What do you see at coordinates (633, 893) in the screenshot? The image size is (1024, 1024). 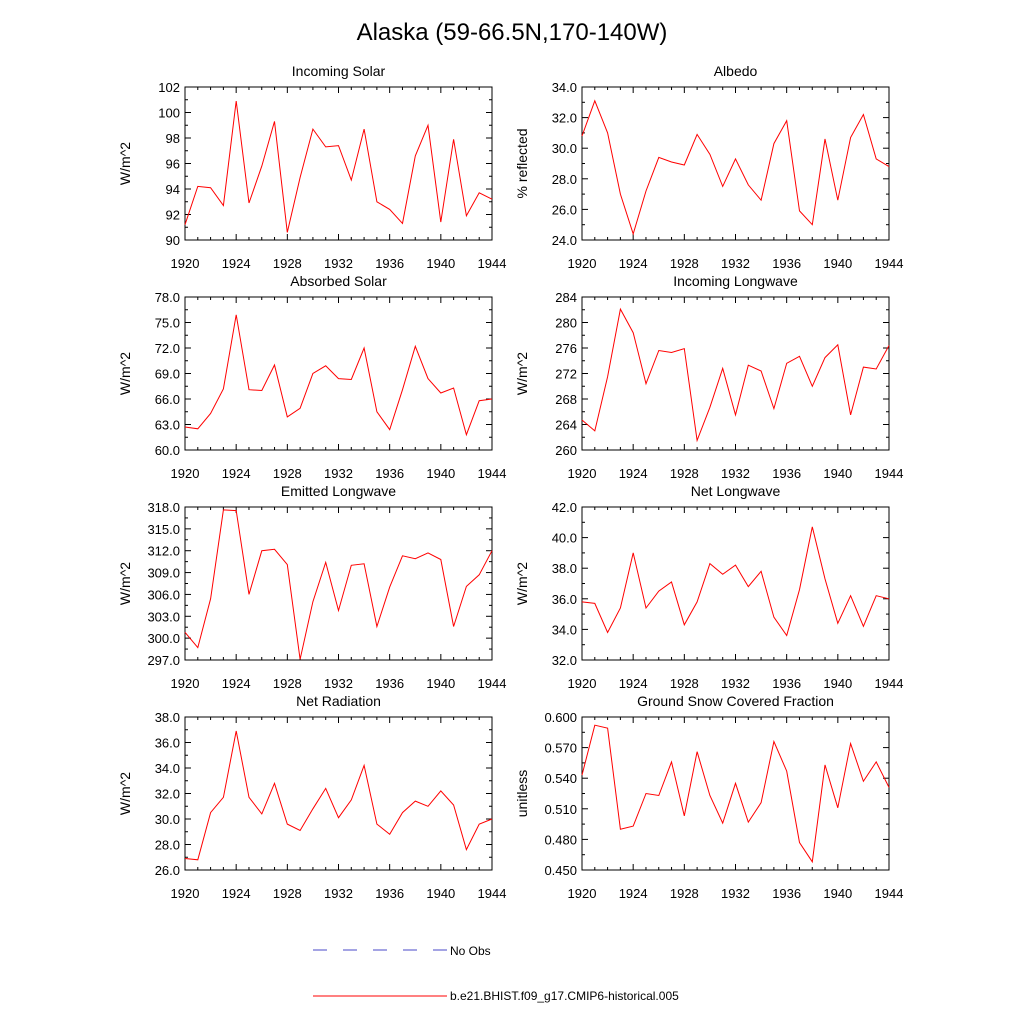 I see `panel-ground-snow-covered-fraction-xtick-label: 1924` at bounding box center [633, 893].